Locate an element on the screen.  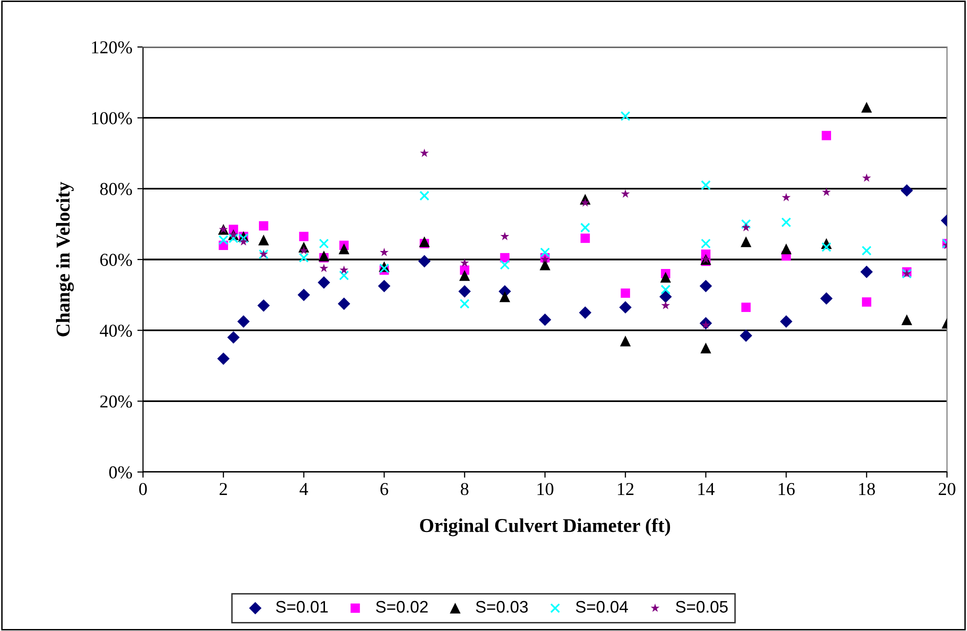
x-tick-label: 6 is located at coordinates (384, 489).